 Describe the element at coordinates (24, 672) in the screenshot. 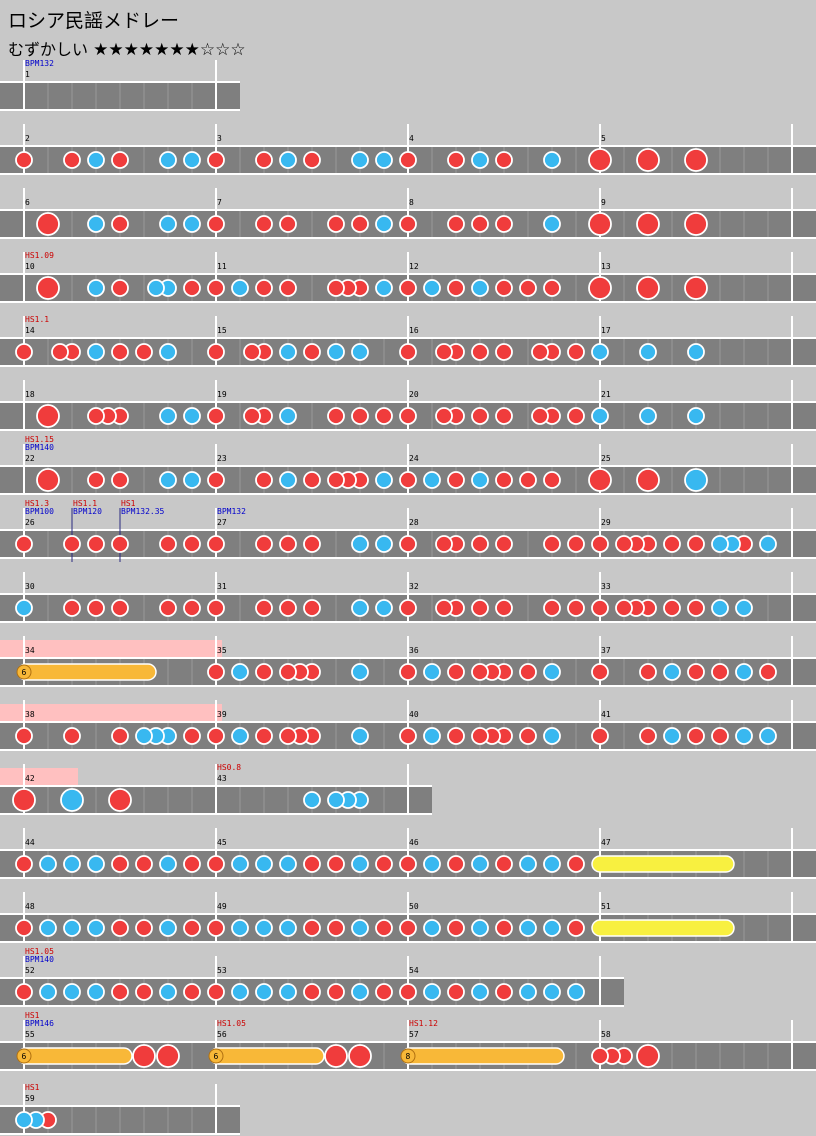

I see `drumroll-head` at that location.